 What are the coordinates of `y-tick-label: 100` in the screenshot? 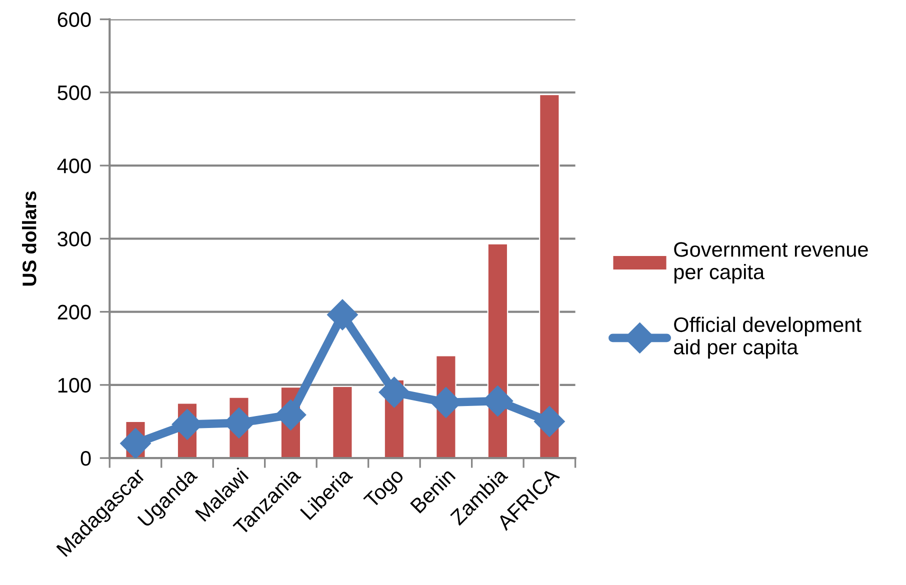 It's located at (74, 385).